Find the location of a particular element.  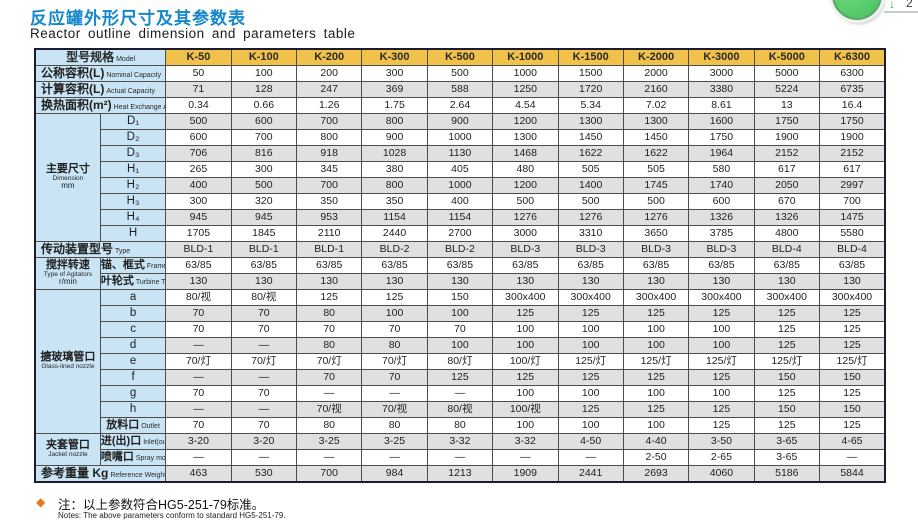

cell: 1500 is located at coordinates (590, 73).